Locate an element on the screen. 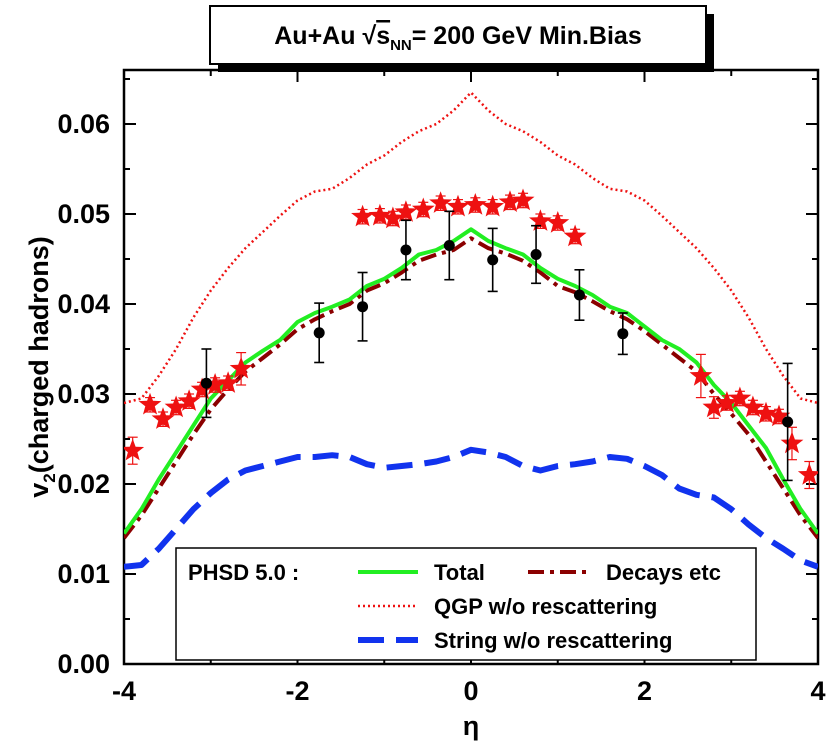 Image resolution: width=830 pixels, height=747 pixels. legend-box is located at coordinates (466, 604).